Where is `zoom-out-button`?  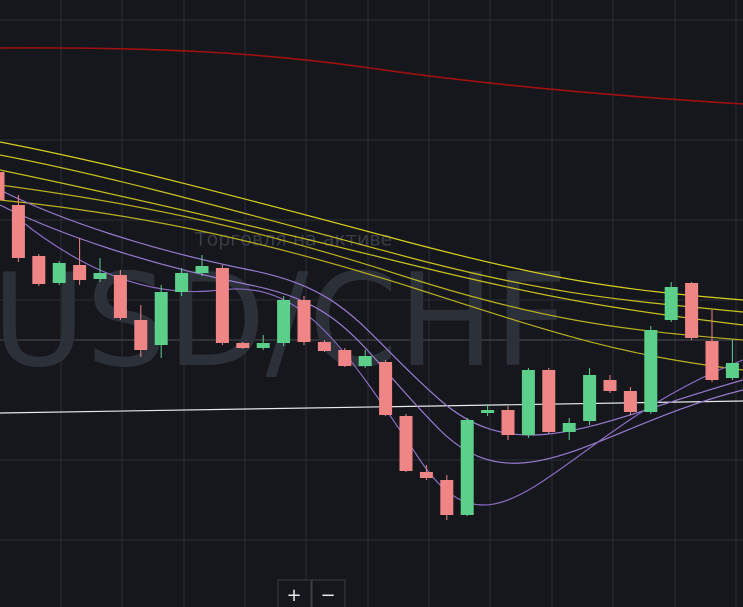 zoom-out-button is located at coordinates (328, 593).